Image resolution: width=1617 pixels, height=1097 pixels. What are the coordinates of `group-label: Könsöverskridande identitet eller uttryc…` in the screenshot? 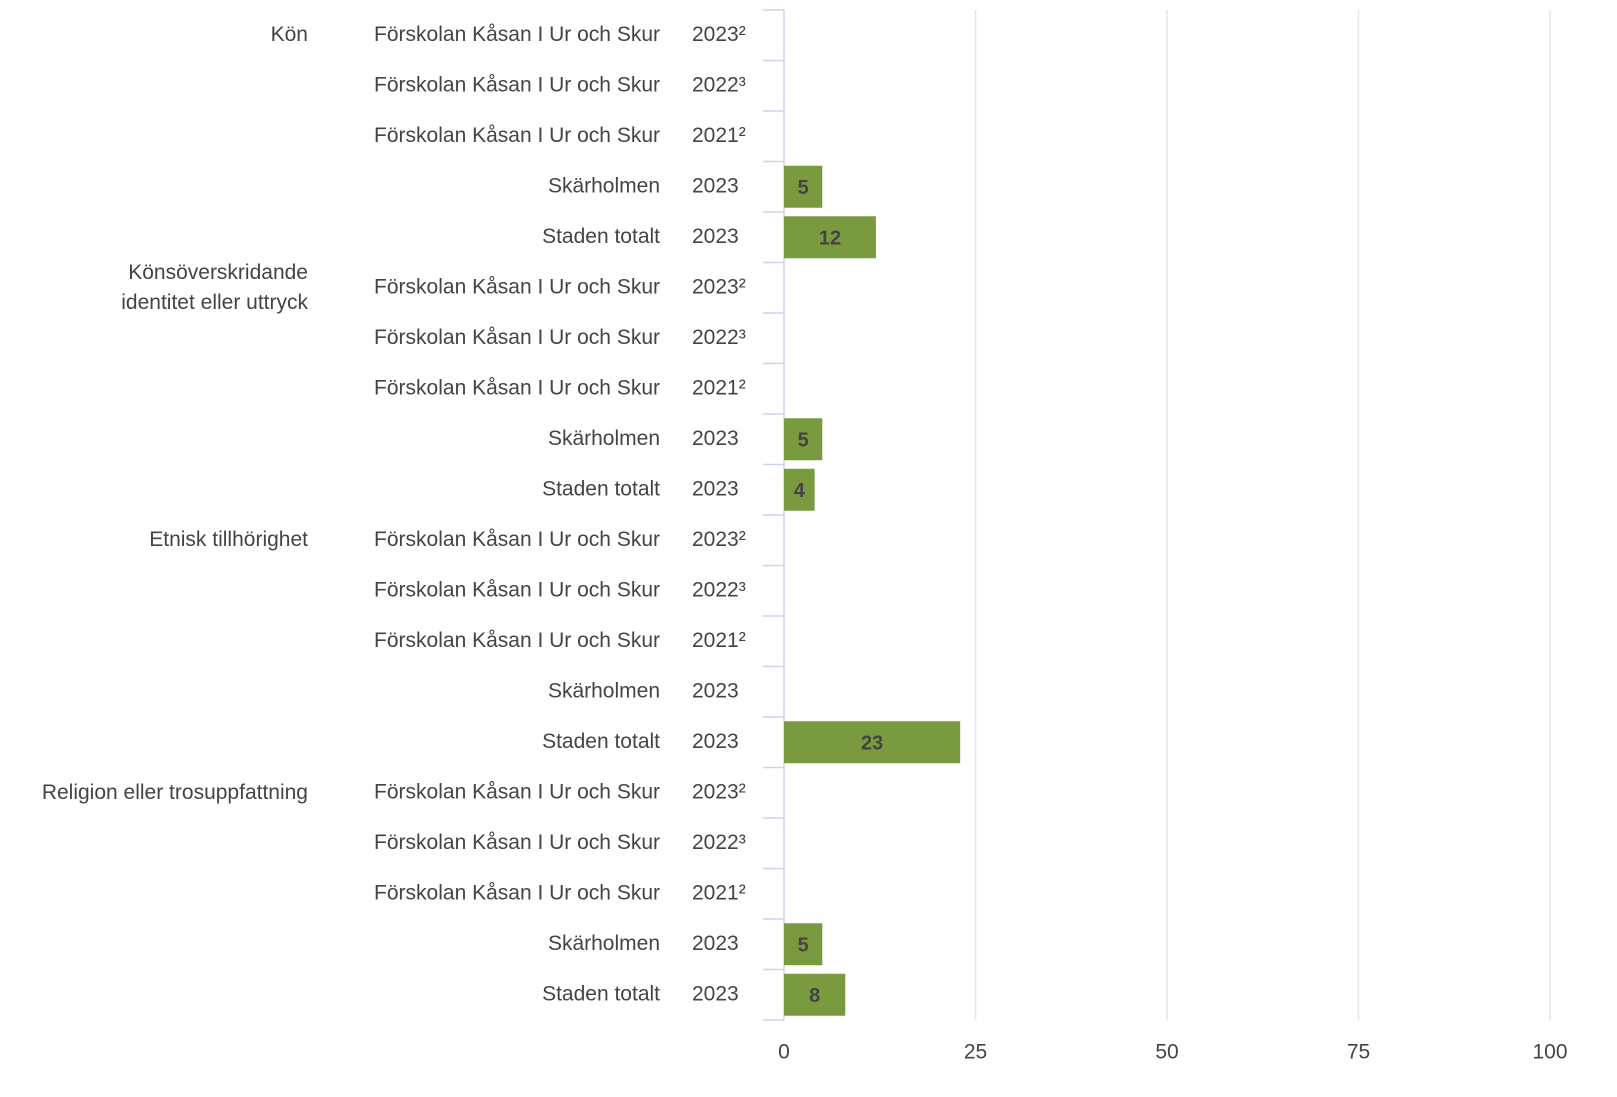 It's located at (214, 287).